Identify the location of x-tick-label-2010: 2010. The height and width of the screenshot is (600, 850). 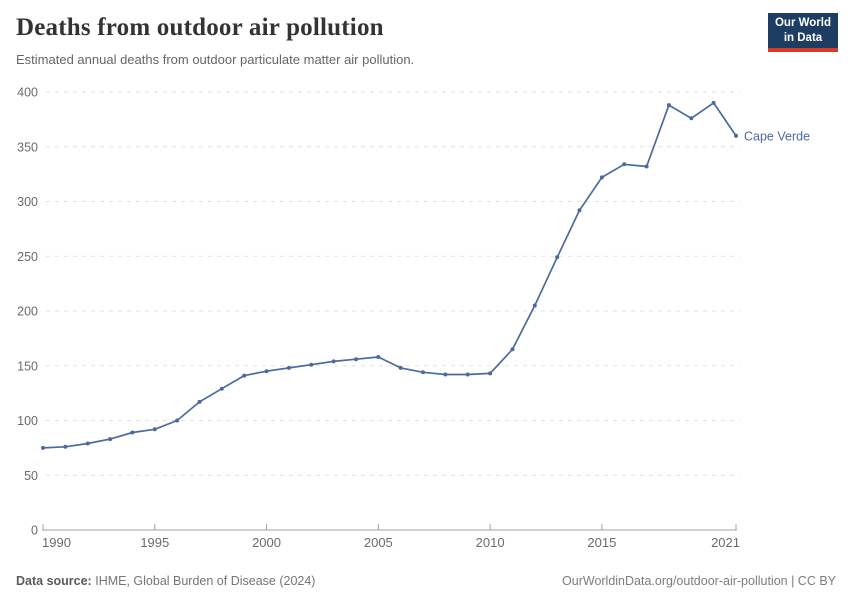
(490, 542).